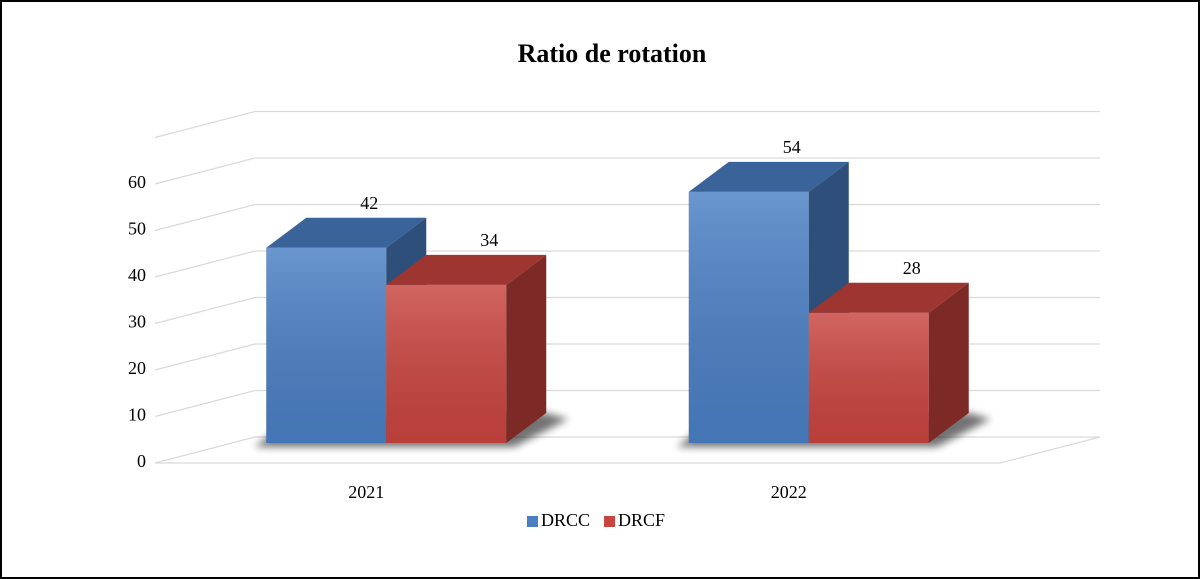 Image resolution: width=1200 pixels, height=579 pixels. What do you see at coordinates (141, 461) in the screenshot?
I see `y-tick-label: 0` at bounding box center [141, 461].